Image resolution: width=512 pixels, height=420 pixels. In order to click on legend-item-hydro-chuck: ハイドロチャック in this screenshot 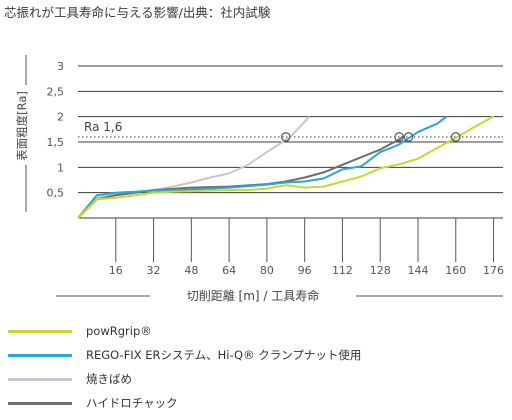, I will do `click(93, 403)`.